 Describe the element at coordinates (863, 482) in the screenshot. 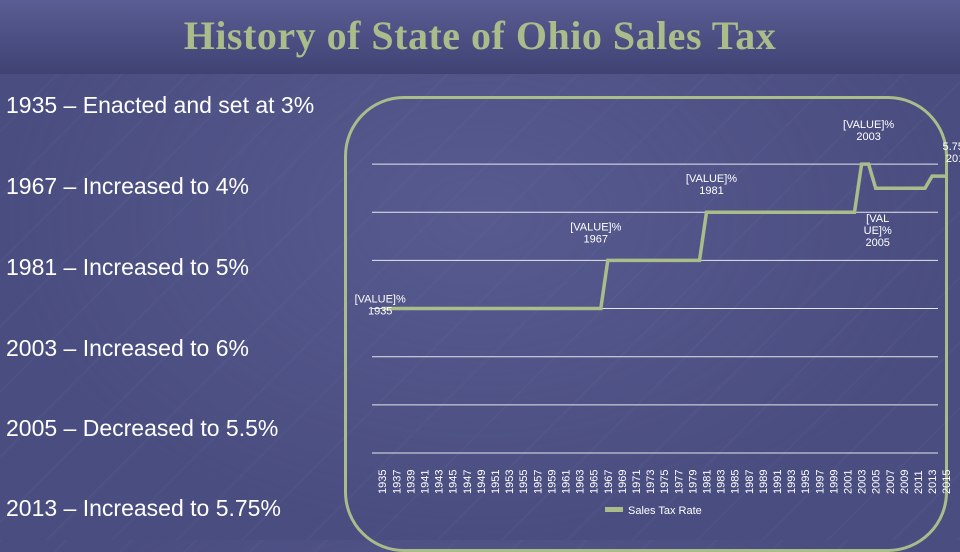

I see `x-tick-label: 2003` at that location.